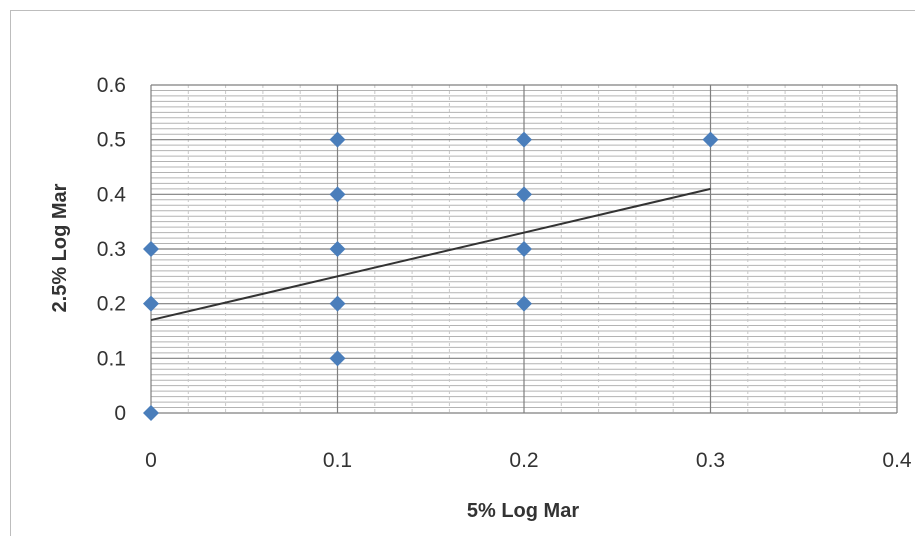 The height and width of the screenshot is (537, 916). I want to click on y-tick-label: 0, so click(120, 413).